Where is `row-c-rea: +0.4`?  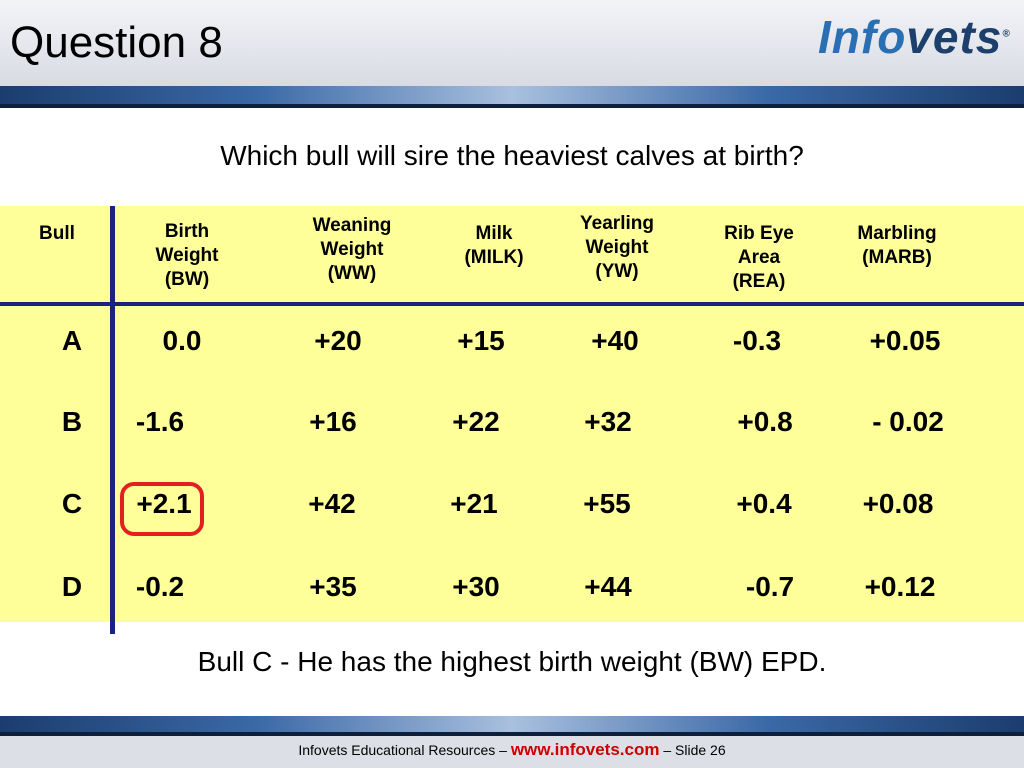 row-c-rea: +0.4 is located at coordinates (764, 503).